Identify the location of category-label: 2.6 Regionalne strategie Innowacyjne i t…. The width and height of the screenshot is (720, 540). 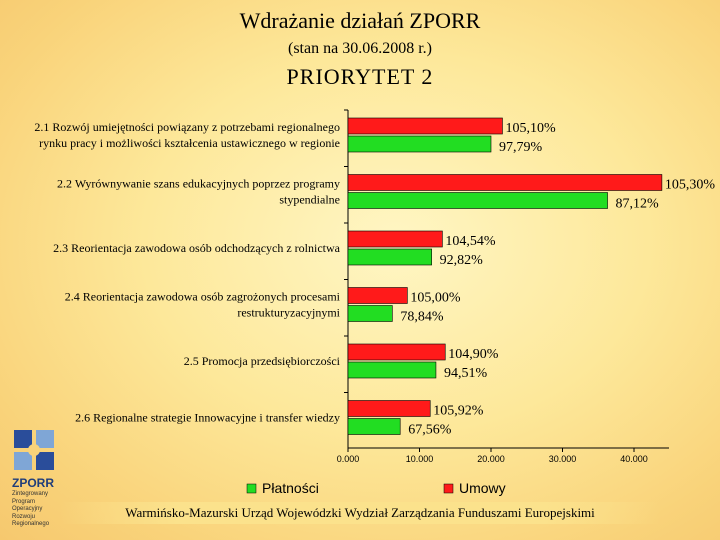
(207, 418).